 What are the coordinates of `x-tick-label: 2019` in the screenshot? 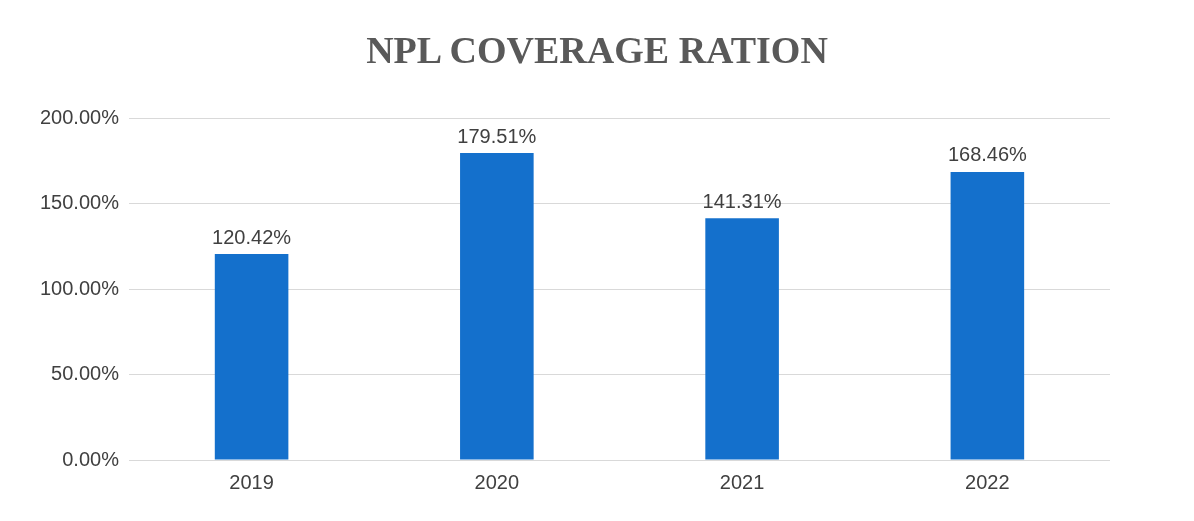 It's located at (251, 481).